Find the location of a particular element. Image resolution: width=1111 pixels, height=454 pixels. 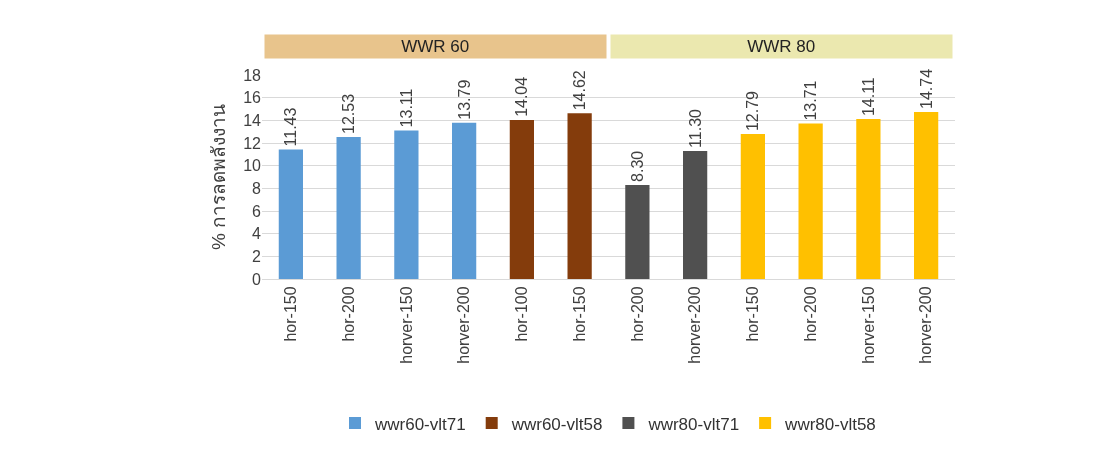

text: 13.11 is located at coordinates (406, 108).